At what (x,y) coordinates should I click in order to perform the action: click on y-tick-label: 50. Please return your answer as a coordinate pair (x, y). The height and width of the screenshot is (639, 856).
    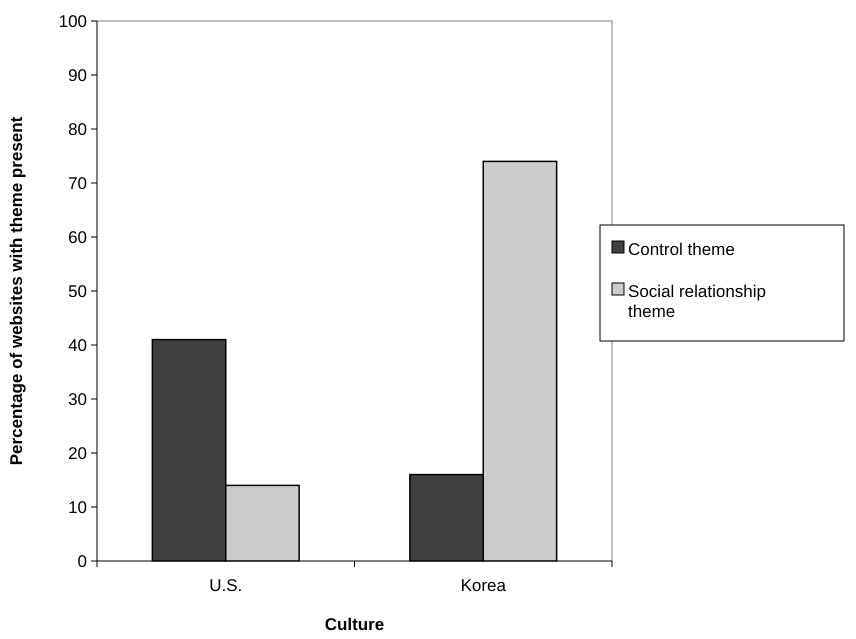
    Looking at the image, I should click on (77, 291).